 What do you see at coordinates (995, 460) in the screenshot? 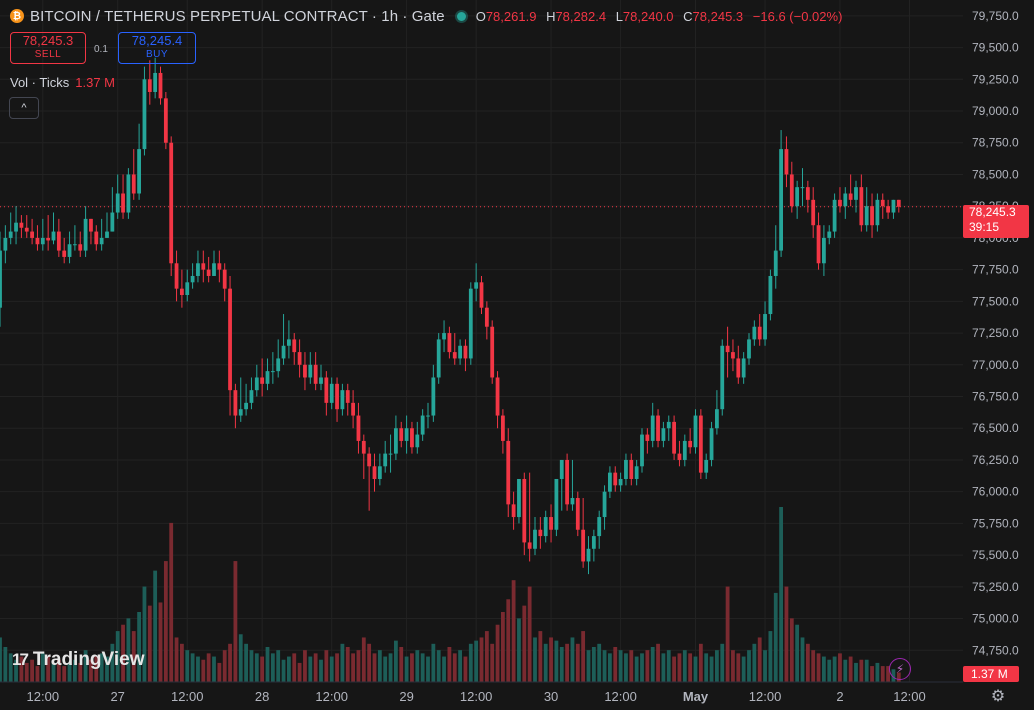
I see `y-tick-label: 76,250.0` at bounding box center [995, 460].